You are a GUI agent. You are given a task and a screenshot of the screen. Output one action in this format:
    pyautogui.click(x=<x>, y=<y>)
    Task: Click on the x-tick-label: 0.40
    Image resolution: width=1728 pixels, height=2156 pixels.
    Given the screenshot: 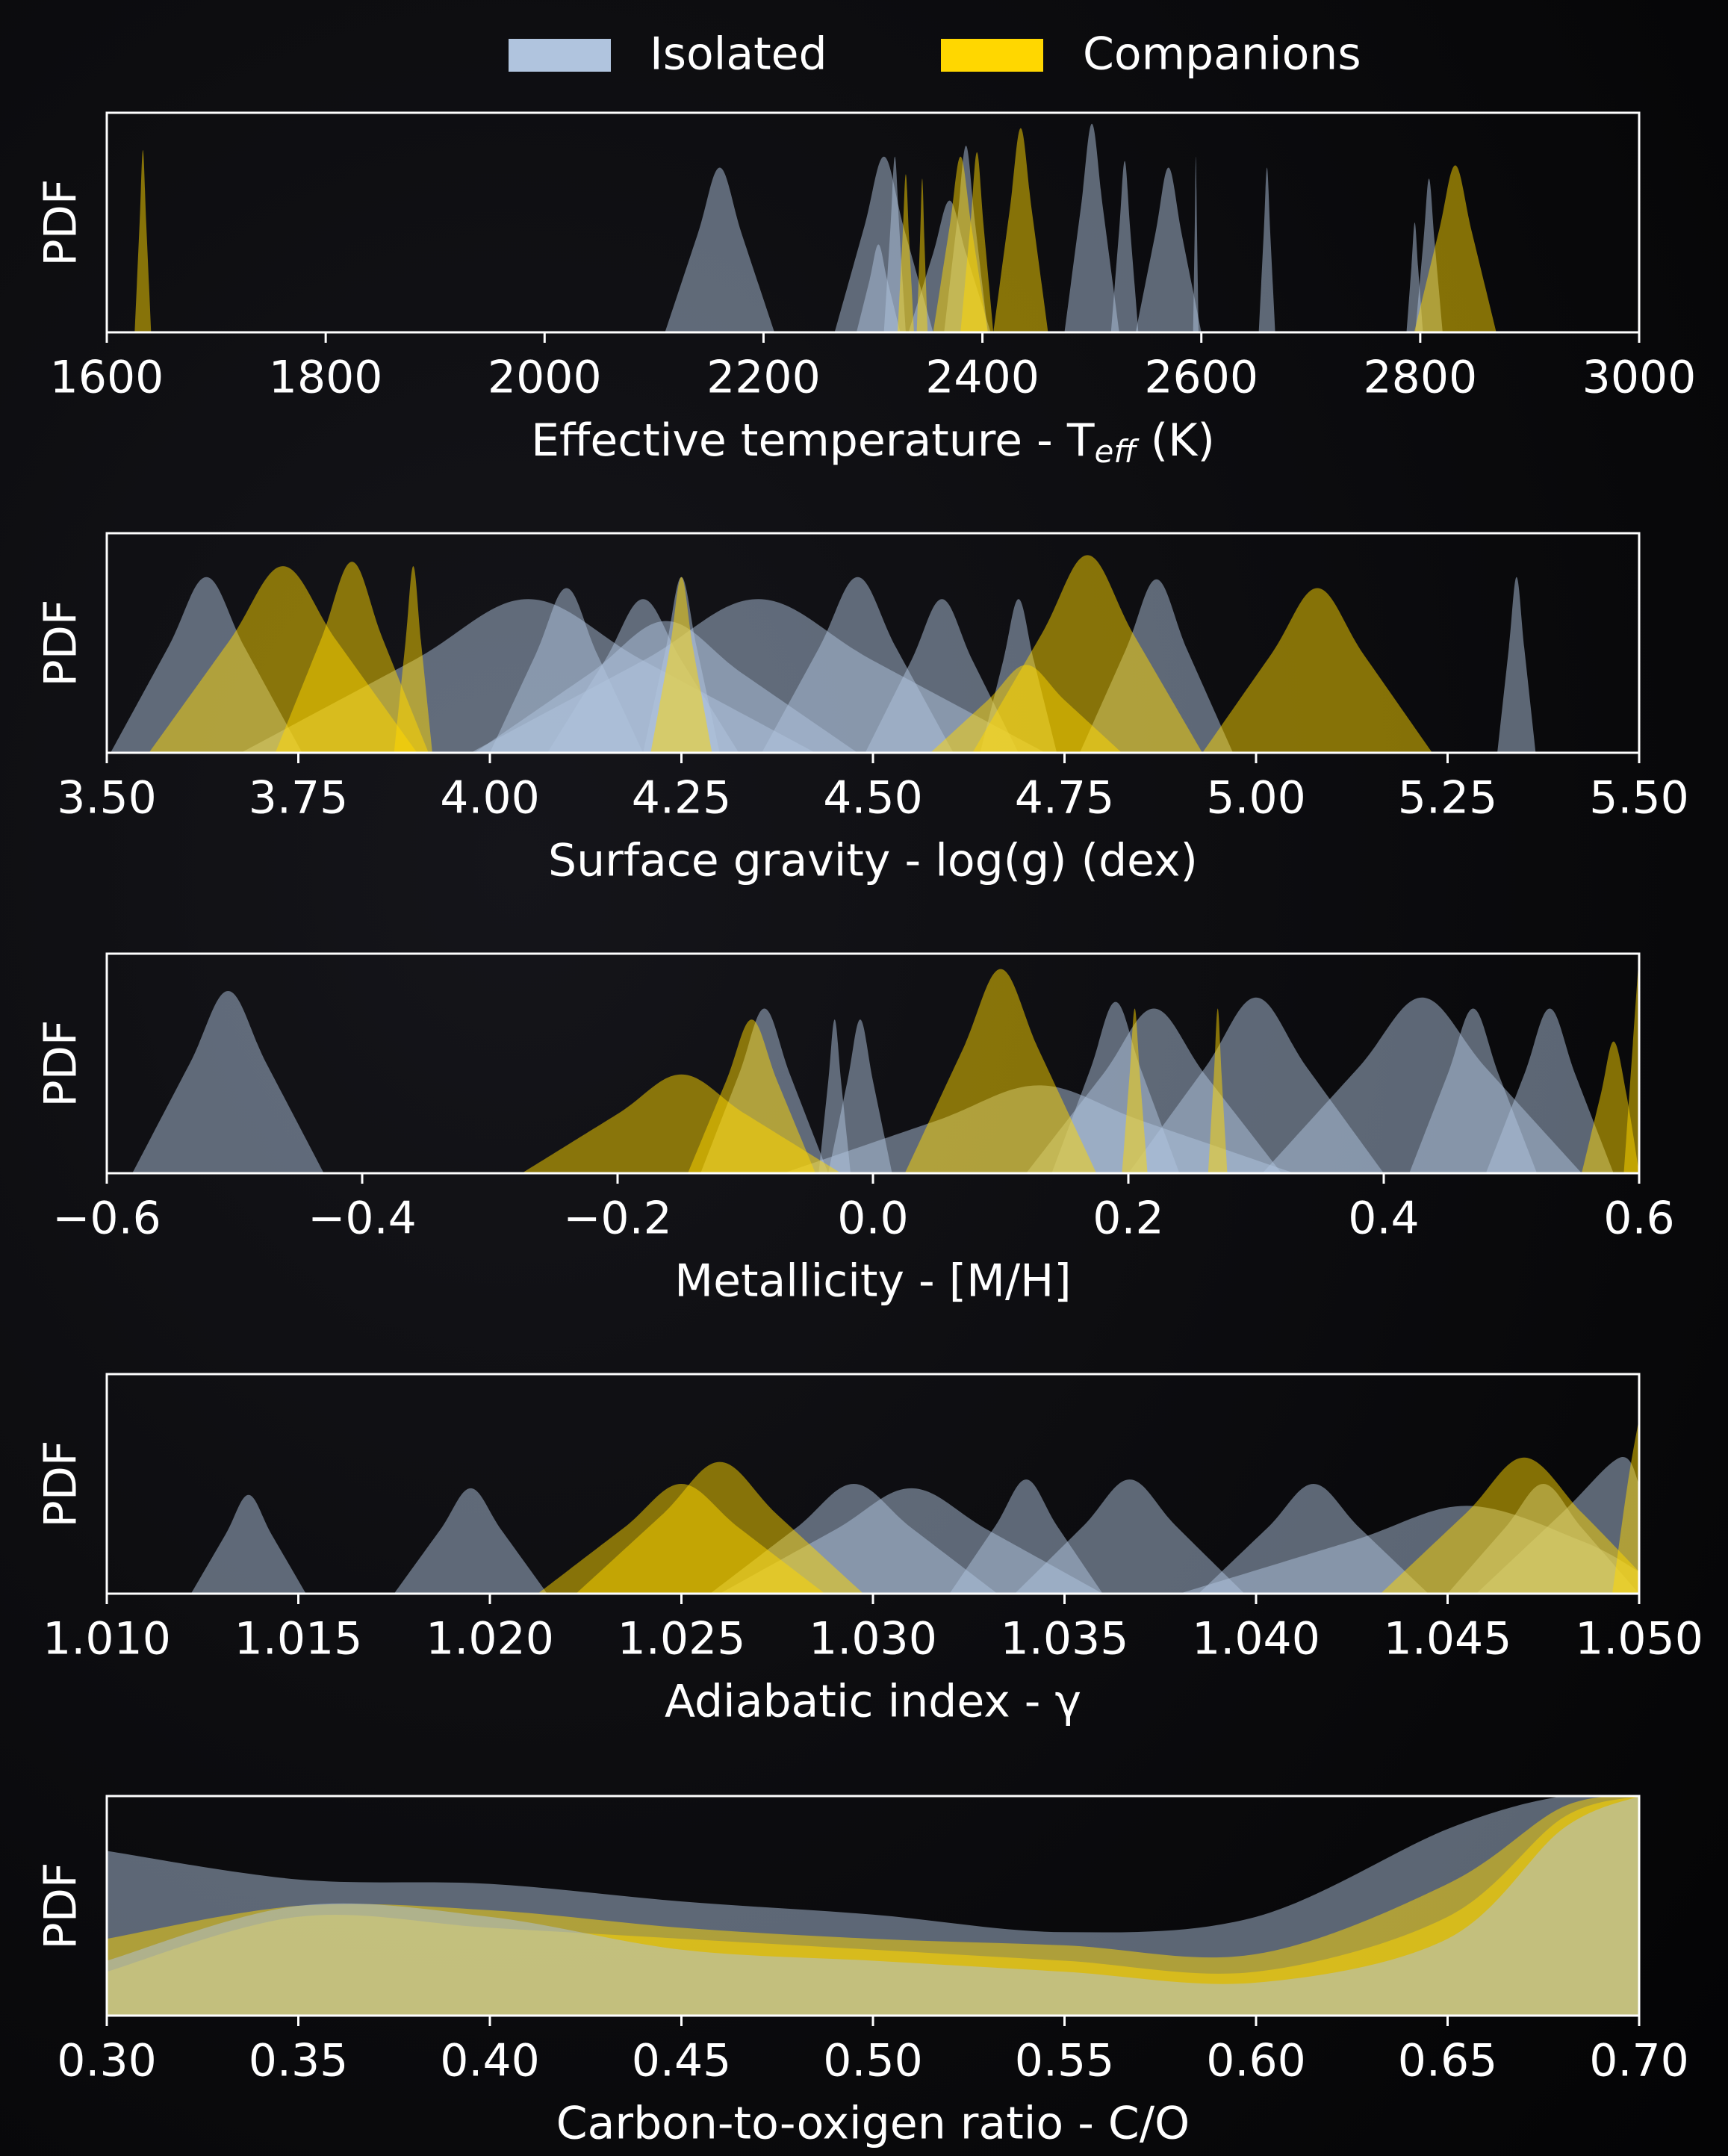 What is the action you would take?
    pyautogui.click(x=490, y=2061)
    